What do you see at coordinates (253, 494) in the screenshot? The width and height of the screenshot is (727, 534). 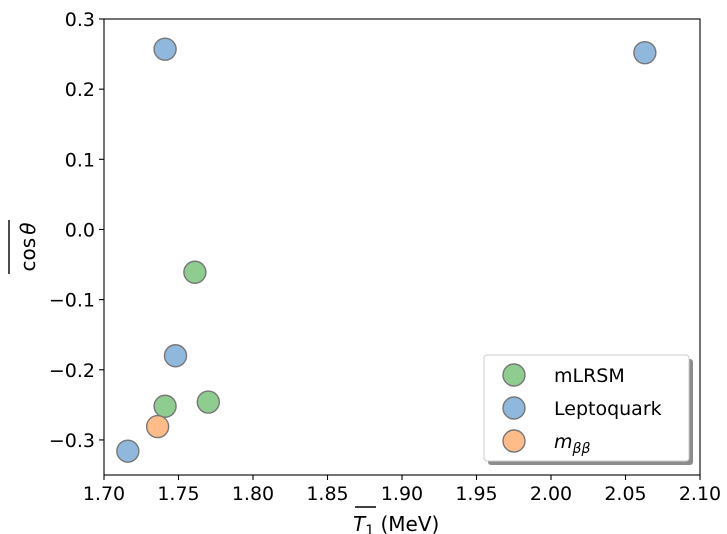 I see `x-tick-label: 1.80` at bounding box center [253, 494].